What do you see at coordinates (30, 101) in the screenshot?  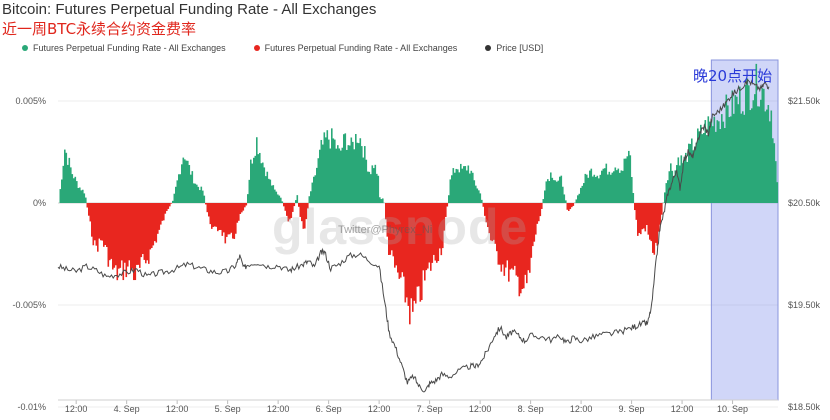 I see `y-left-tick-label: 0.005%` at bounding box center [30, 101].